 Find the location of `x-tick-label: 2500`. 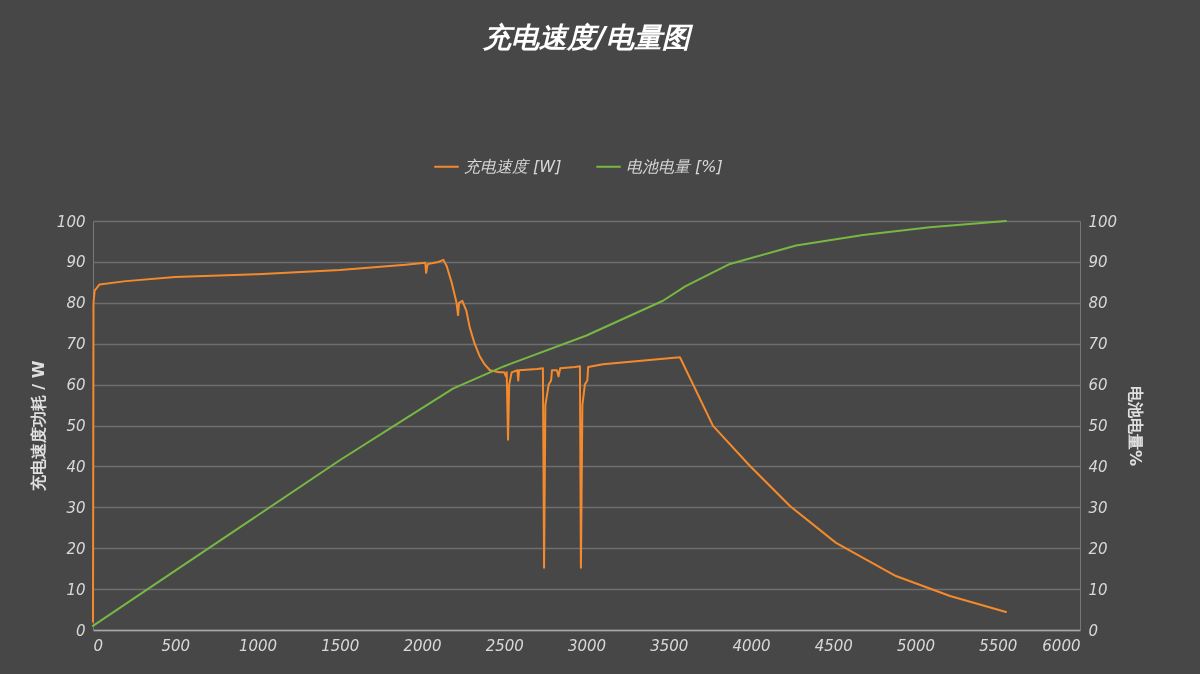

x-tick-label: 2500 is located at coordinates (504, 645).